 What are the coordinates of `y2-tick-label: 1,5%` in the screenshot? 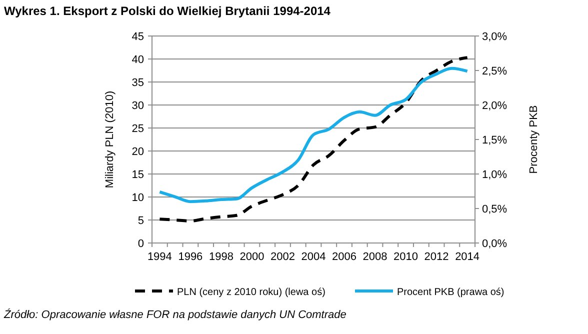 It's located at (495, 140).